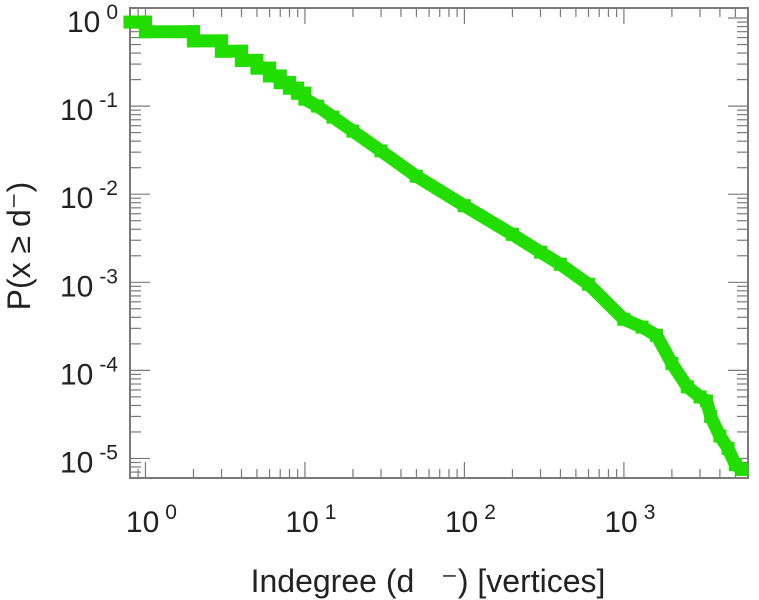 The image size is (759, 600). What do you see at coordinates (92, 20) in the screenshot?
I see `y-tick-label: 10 0` at bounding box center [92, 20].